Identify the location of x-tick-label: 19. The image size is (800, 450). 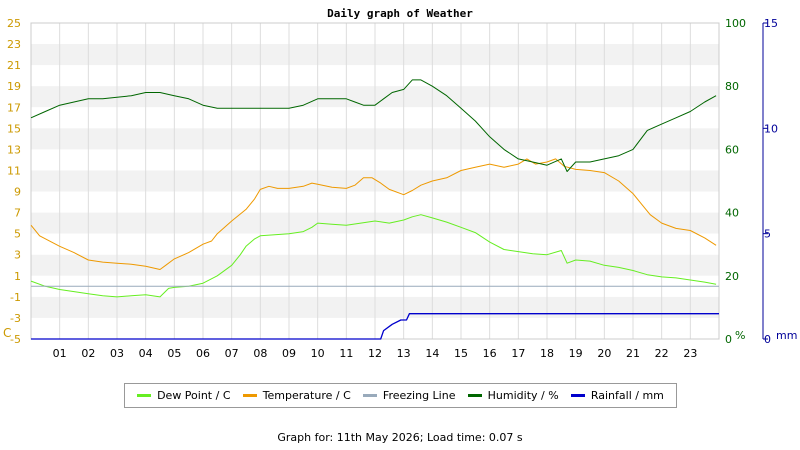
(576, 353).